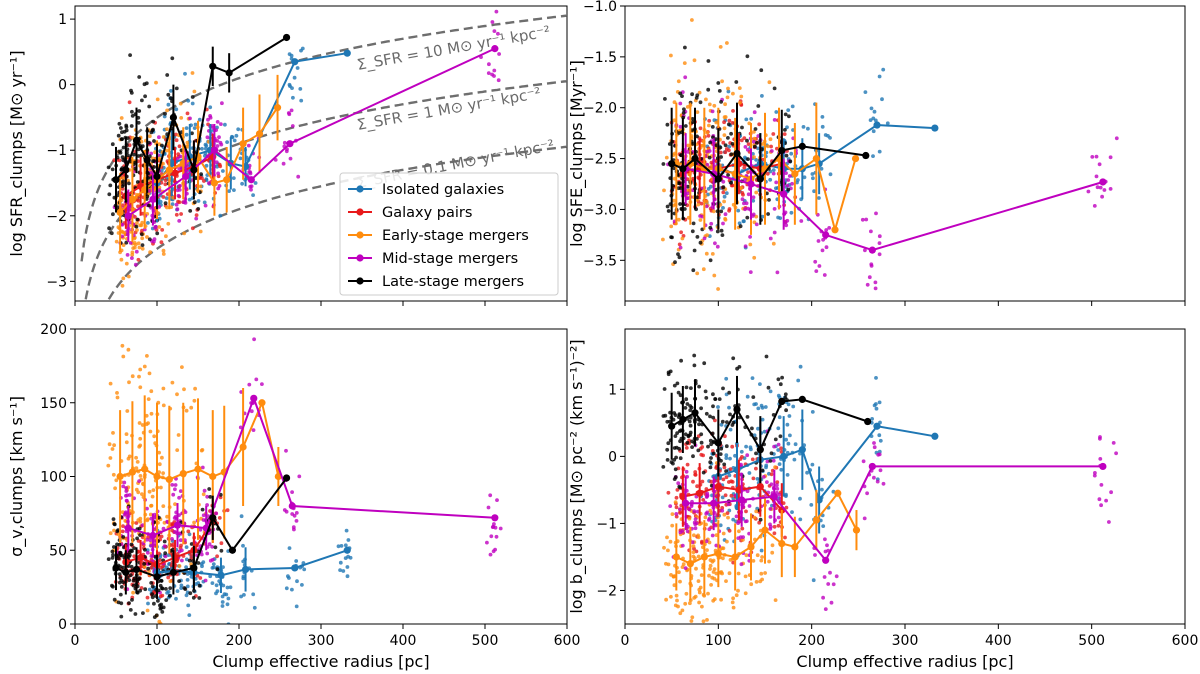 This screenshot has width=1200, height=674. Describe the element at coordinates (227, 180) in the screenshot. I see `median-point-early-stage-mergers` at that location.